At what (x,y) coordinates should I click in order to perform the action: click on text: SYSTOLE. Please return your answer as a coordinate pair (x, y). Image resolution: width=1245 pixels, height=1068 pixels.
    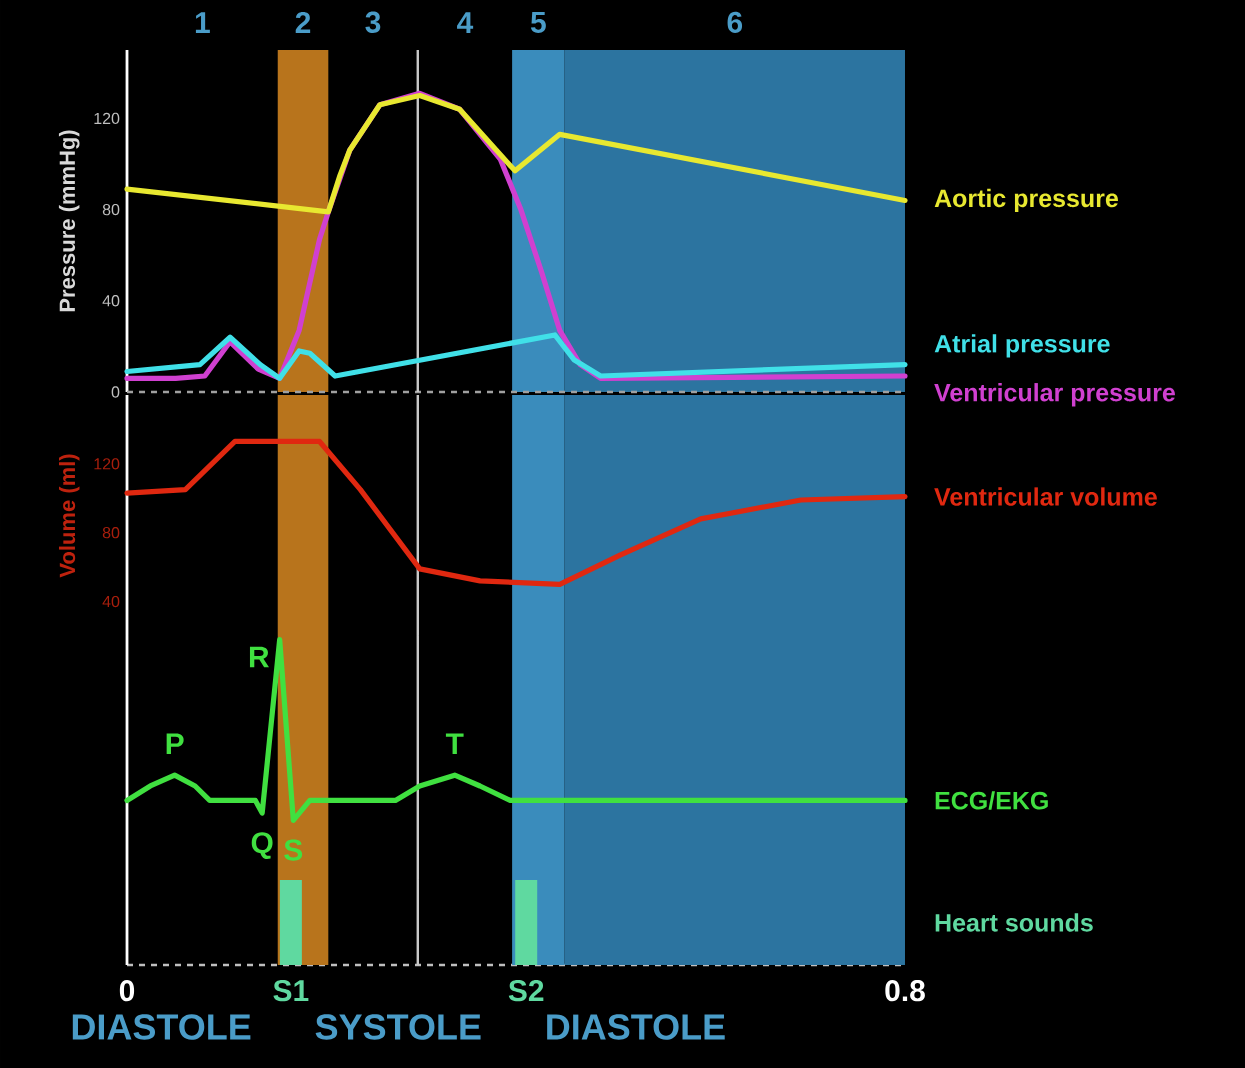
    Looking at the image, I should click on (398, 1027).